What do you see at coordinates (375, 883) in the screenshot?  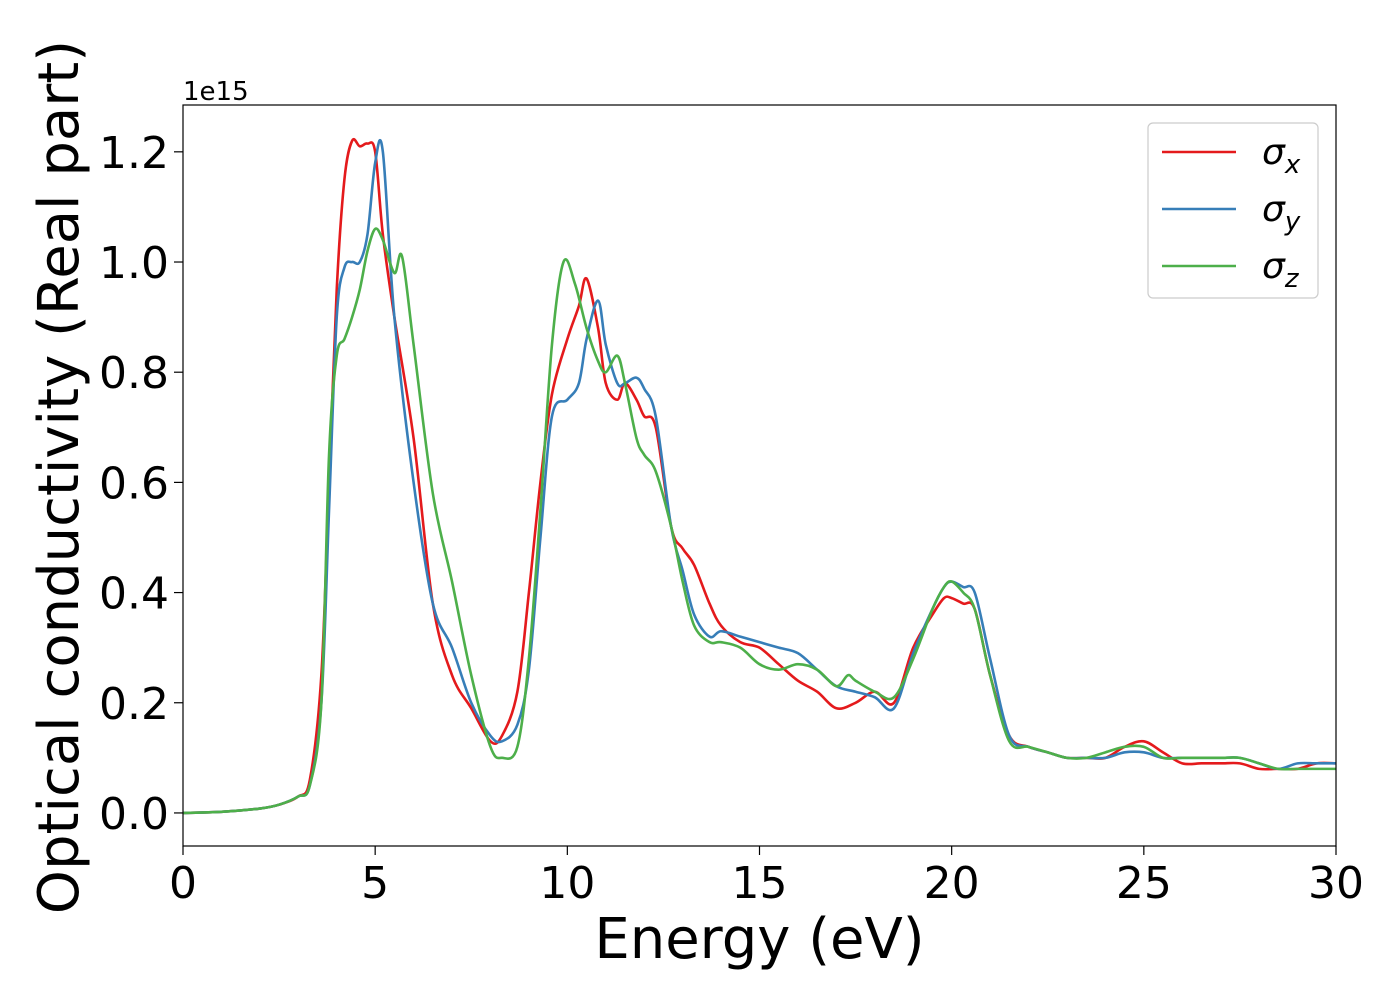 I see `x-tick-label: 5` at bounding box center [375, 883].